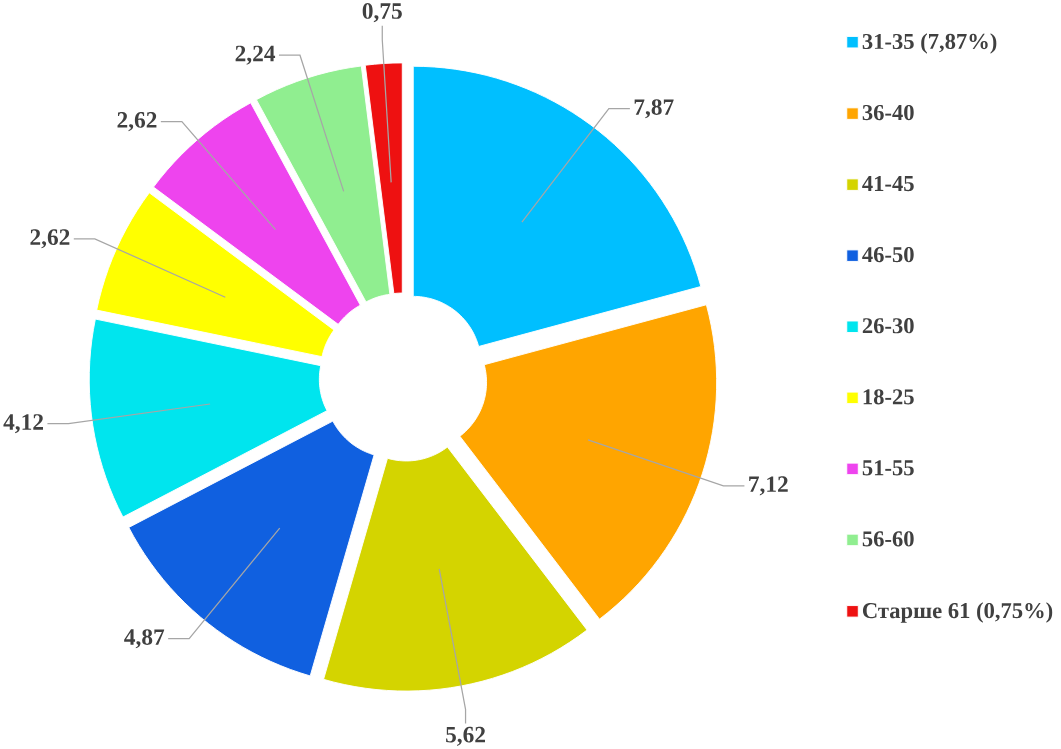  Describe the element at coordinates (144, 639) in the screenshot. I see `data-label: 4,87` at that location.